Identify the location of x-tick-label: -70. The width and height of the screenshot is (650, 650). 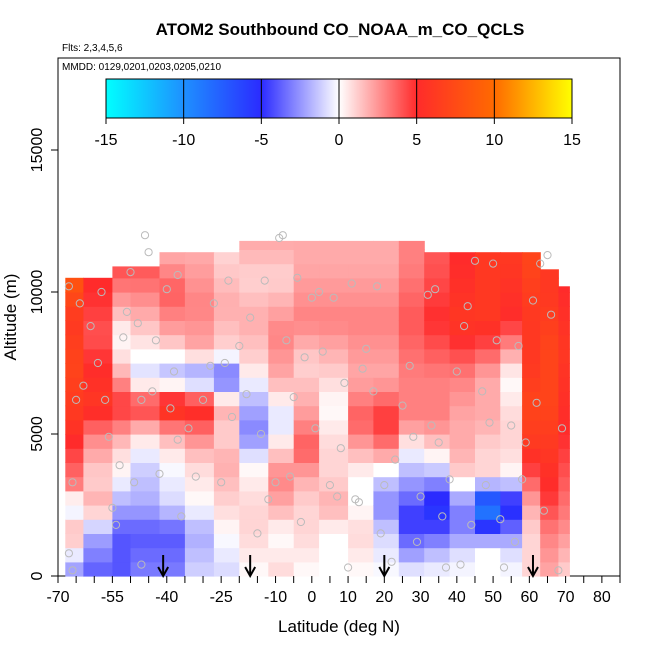
(57, 597).